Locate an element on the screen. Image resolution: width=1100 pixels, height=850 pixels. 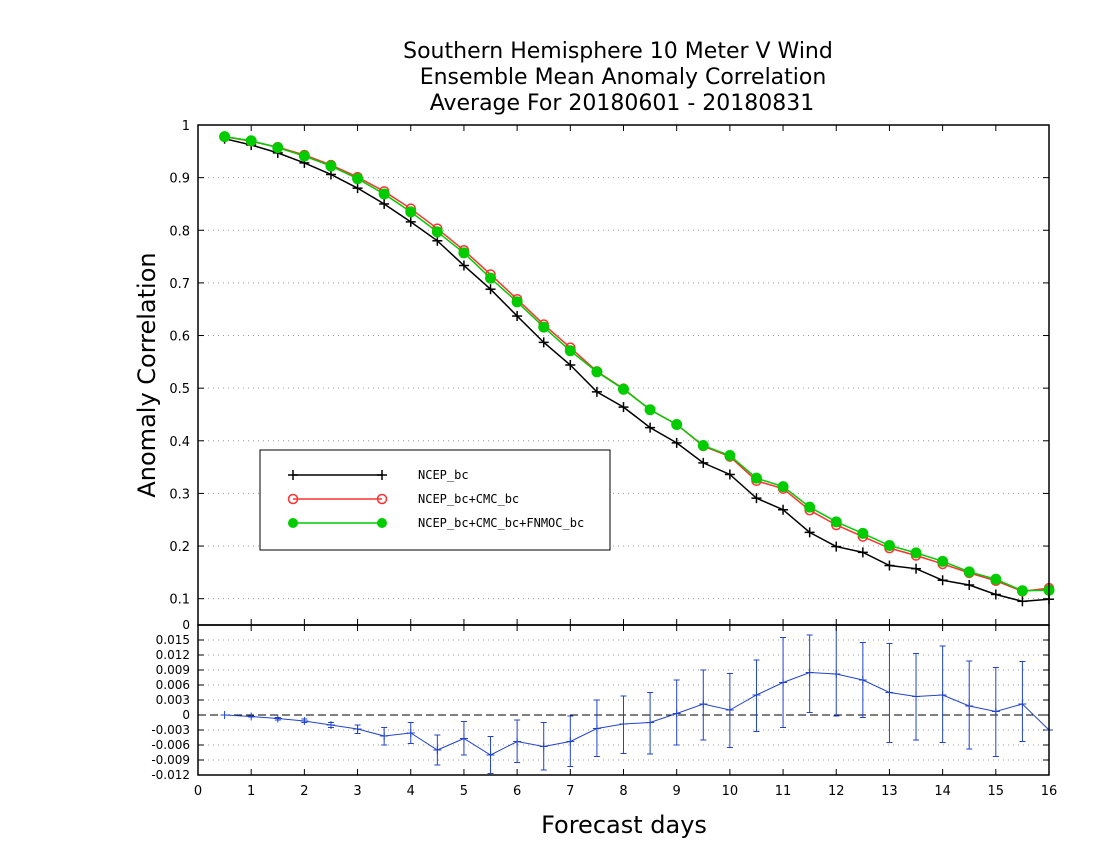
top-y-tick-label: 0.1 is located at coordinates (179, 600).